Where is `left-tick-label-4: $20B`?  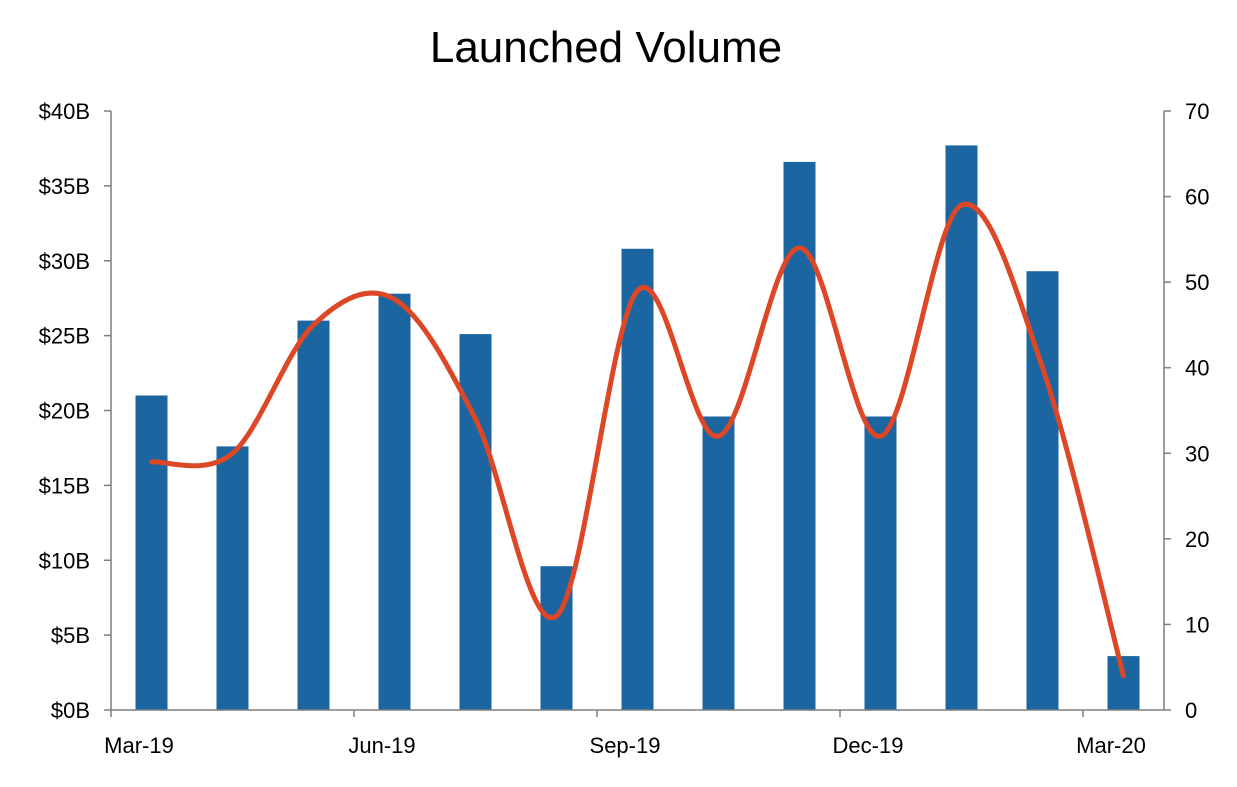 left-tick-label-4: $20B is located at coordinates (64, 411).